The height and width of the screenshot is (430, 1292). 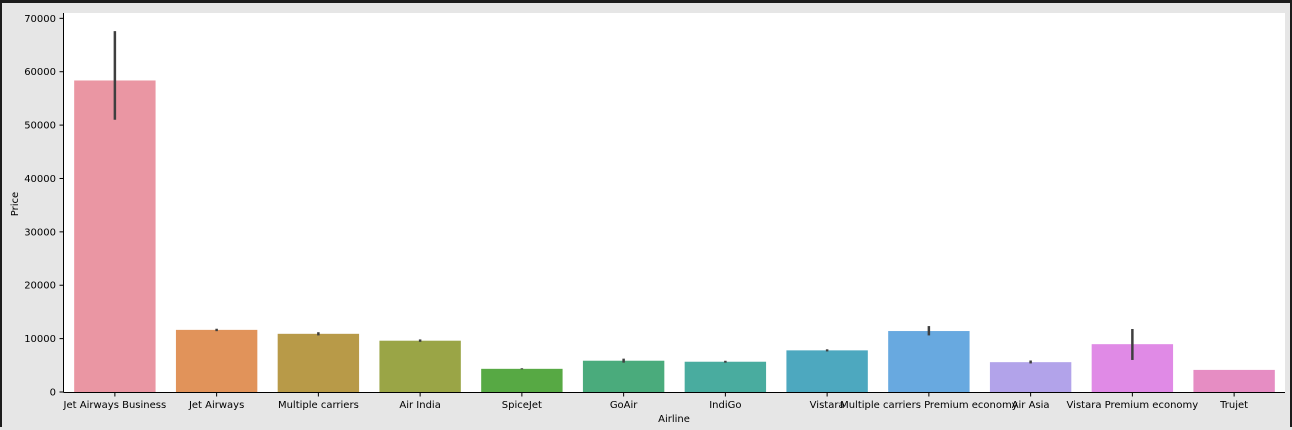 I want to click on x-axis-label: Airline, so click(x=674, y=419).